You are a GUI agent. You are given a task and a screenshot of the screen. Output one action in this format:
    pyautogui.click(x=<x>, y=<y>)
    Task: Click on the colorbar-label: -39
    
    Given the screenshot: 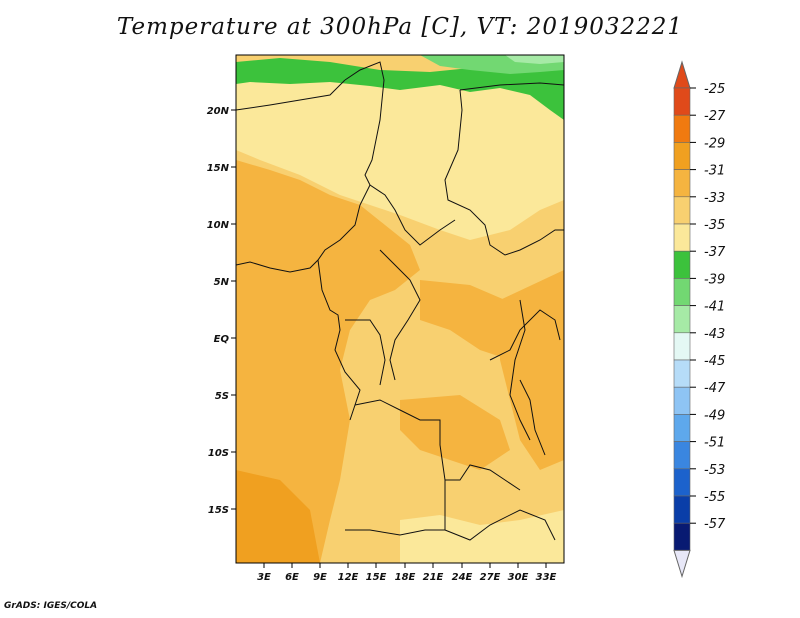 What is the action you would take?
    pyautogui.click(x=714, y=279)
    